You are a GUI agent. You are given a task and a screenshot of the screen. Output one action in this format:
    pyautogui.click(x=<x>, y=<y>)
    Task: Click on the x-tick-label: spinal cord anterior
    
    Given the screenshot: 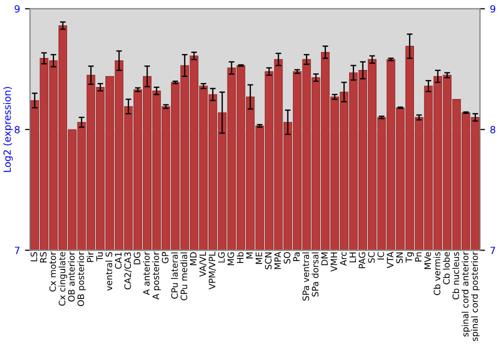 What is the action you would take?
    pyautogui.click(x=466, y=294)
    